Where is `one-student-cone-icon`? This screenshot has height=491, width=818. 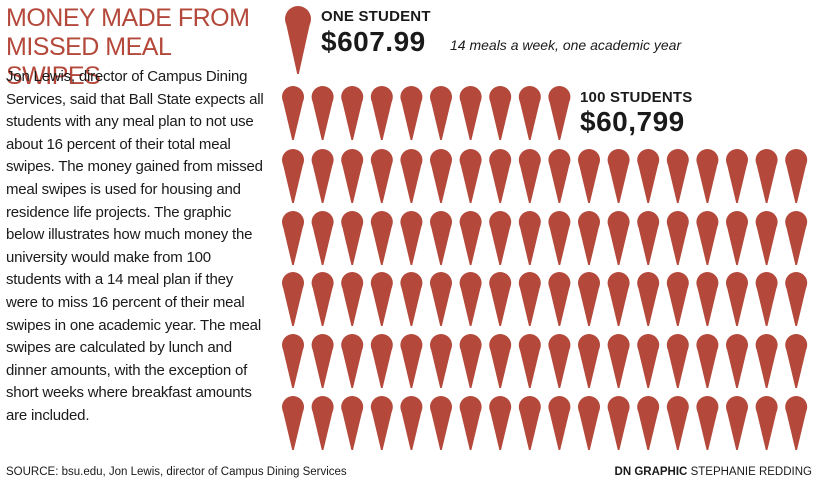
one-student-cone-icon is located at coordinates (298, 40).